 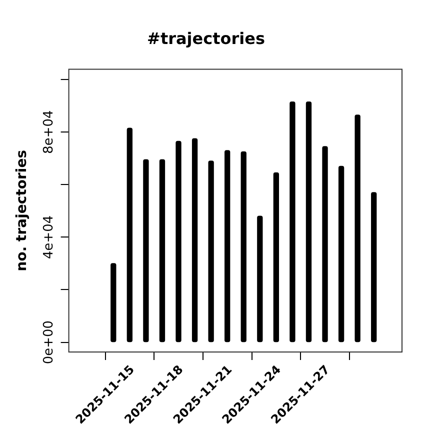 I want to click on chart-title: #trajectories, so click(x=206, y=38).